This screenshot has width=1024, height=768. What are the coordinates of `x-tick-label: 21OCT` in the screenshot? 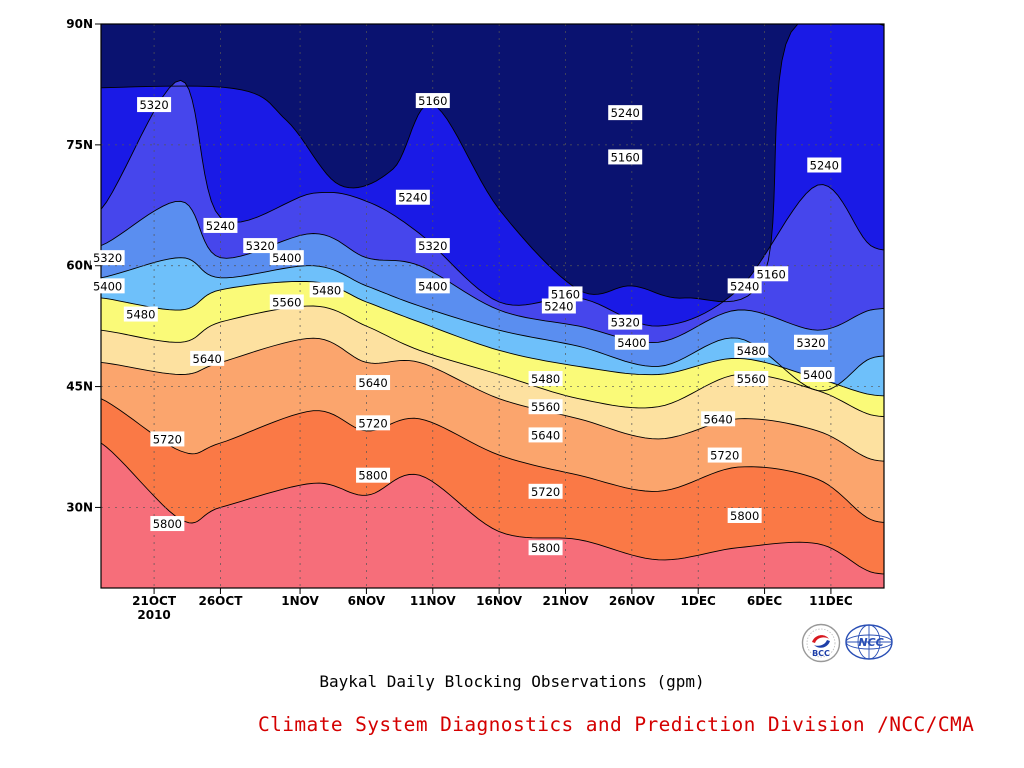 It's located at (154, 601).